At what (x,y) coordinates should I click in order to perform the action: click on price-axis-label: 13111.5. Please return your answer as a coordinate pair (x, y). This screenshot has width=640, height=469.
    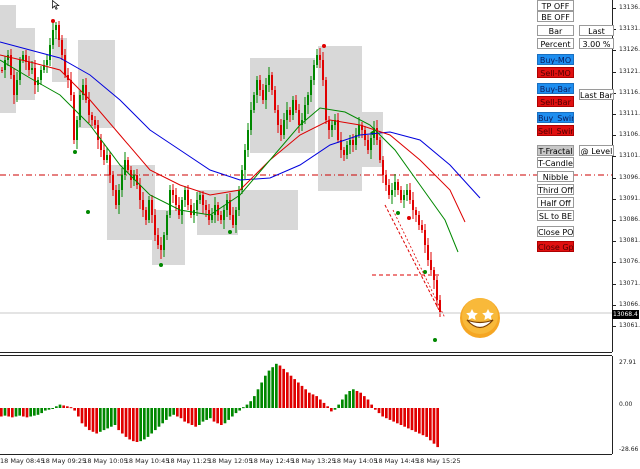
    Looking at the image, I should click on (629, 113).